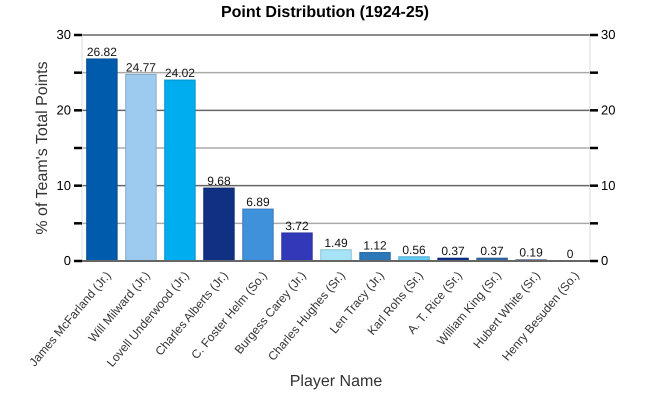 This screenshot has width=650, height=416. I want to click on data-label: 26.82, so click(102, 51).